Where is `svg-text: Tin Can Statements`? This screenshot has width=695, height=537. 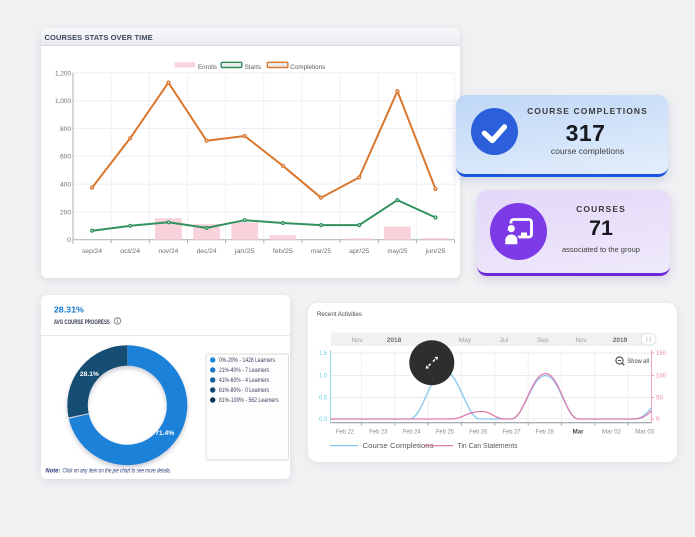 svg-text: Tin Can Statements is located at coordinates (488, 446).